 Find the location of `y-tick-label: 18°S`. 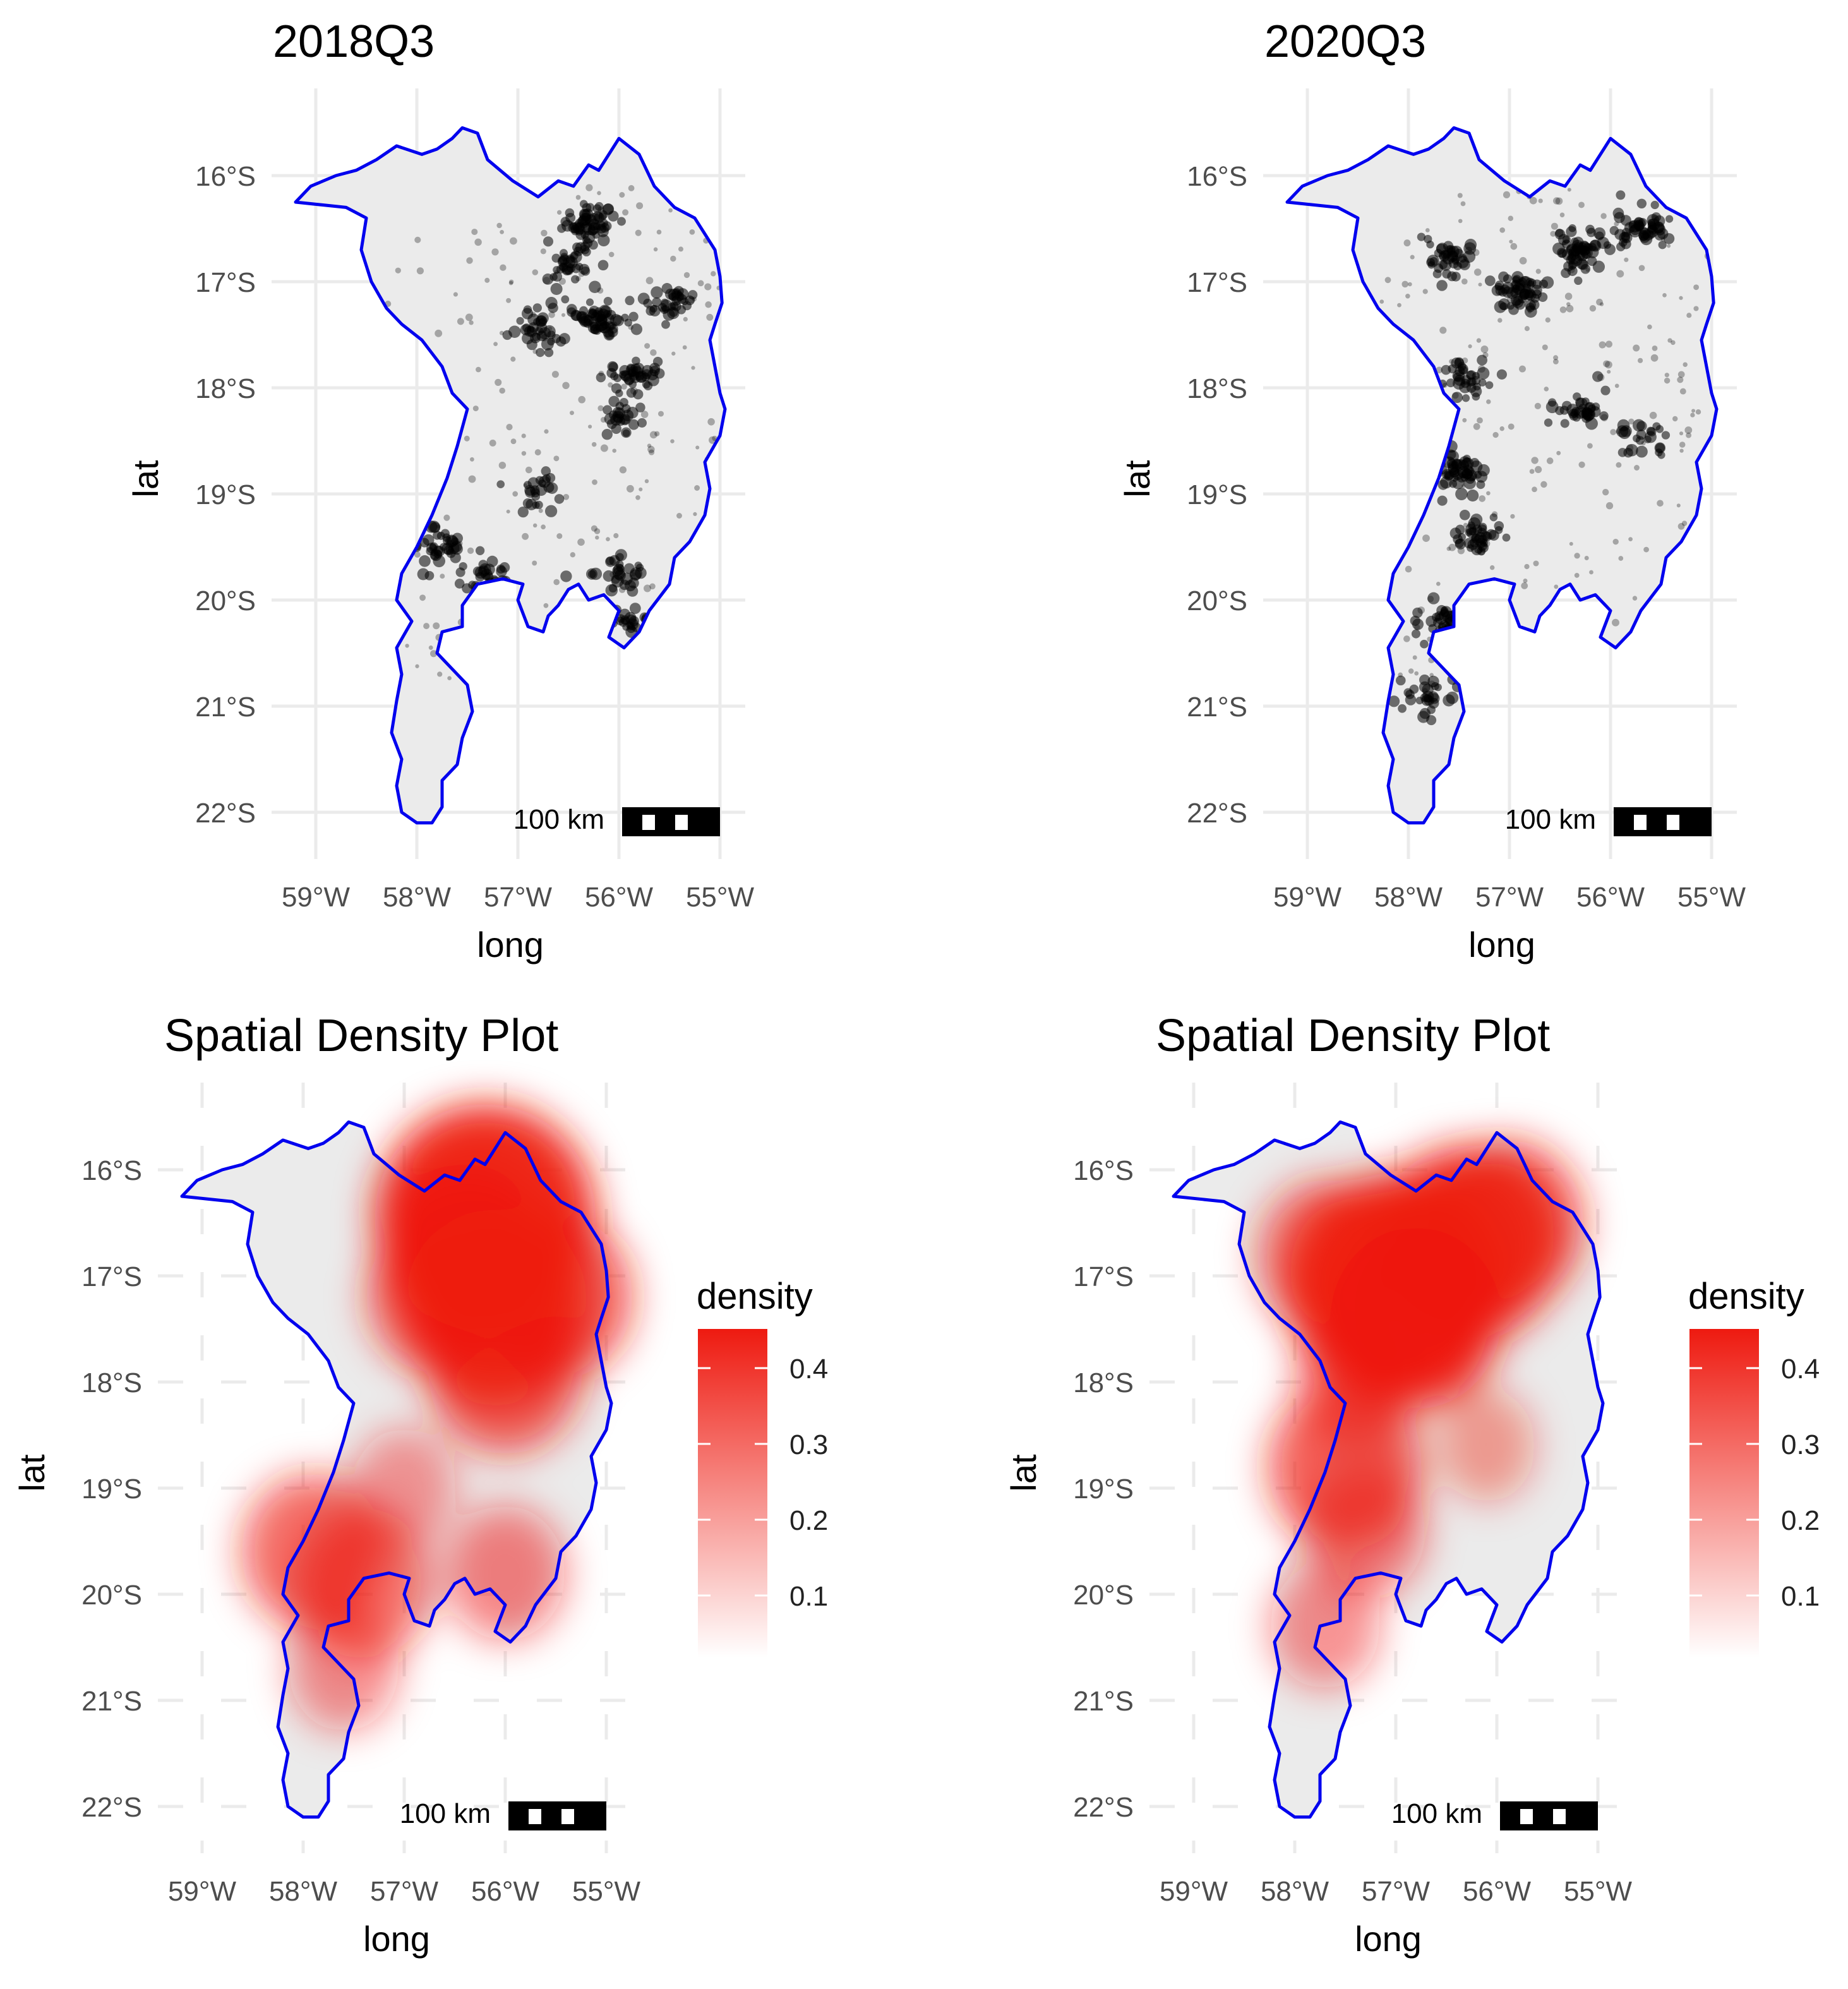

y-tick-label: 18°S is located at coordinates (1217, 388).